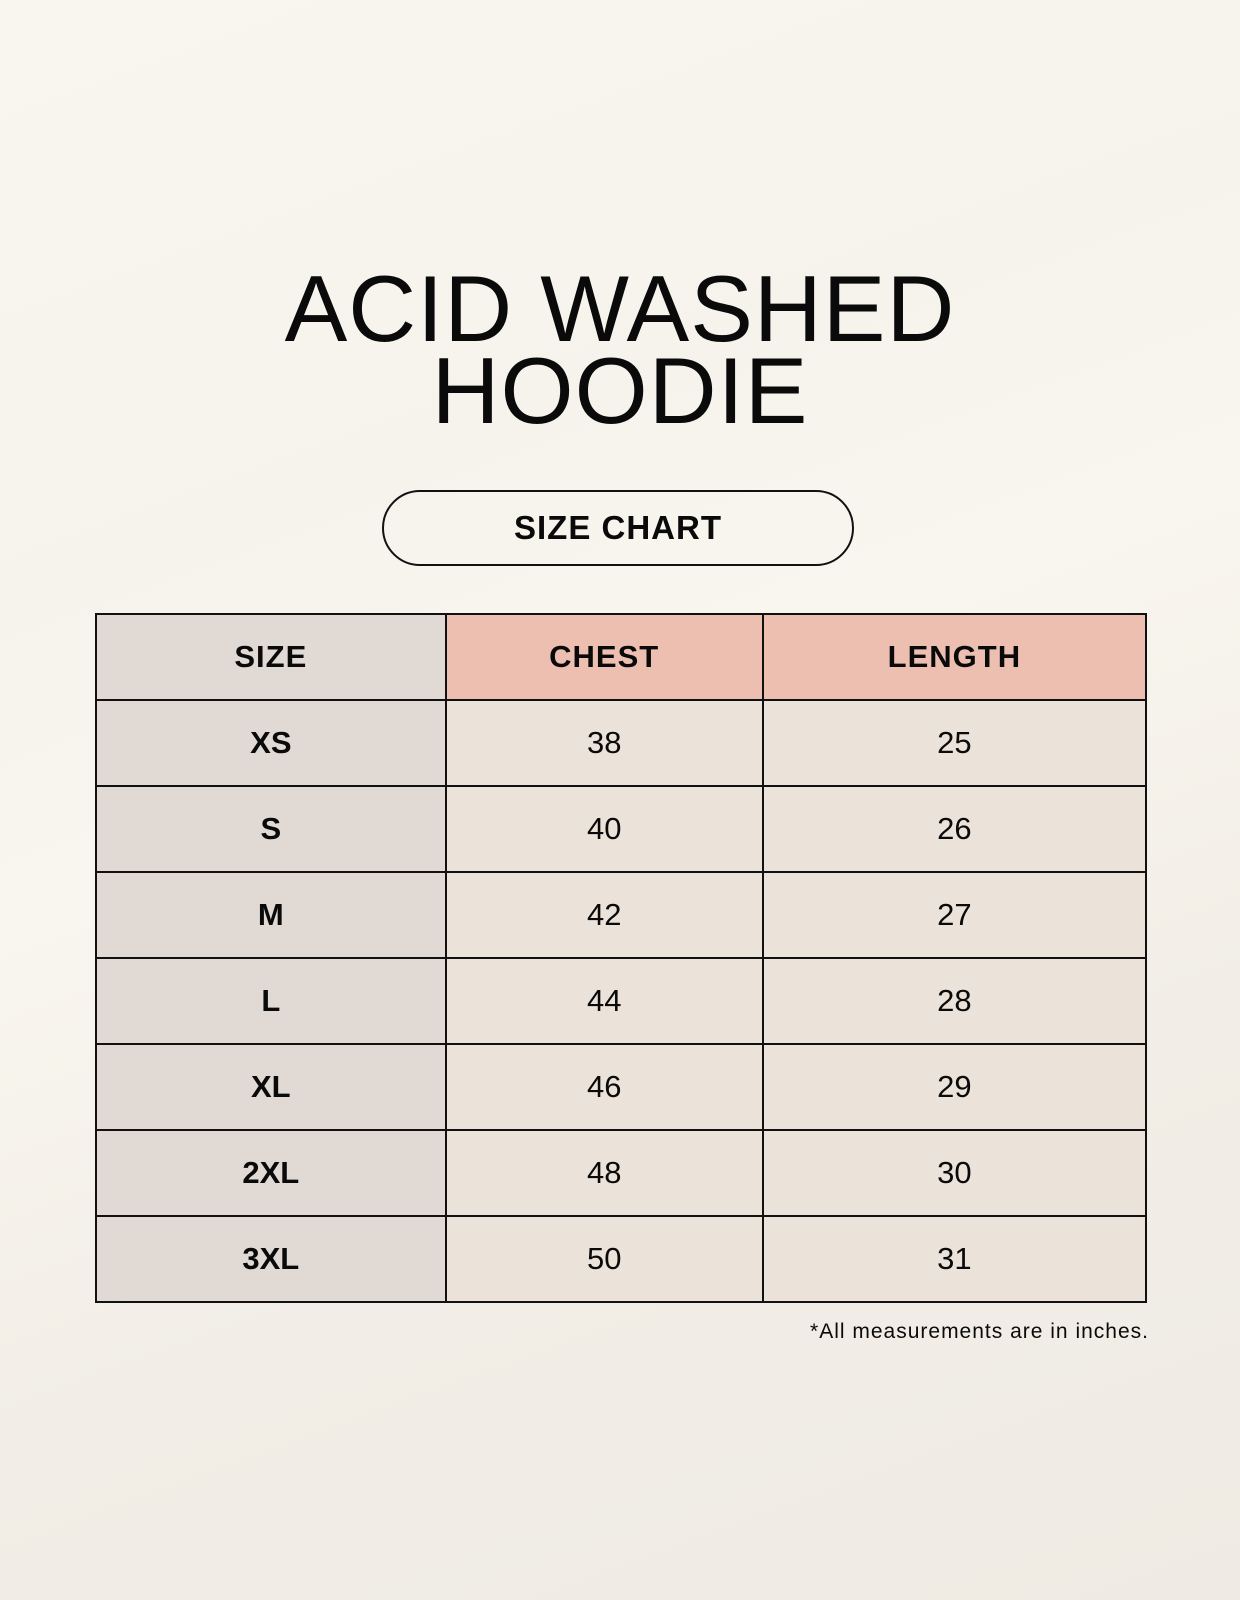 Image resolution: width=1240 pixels, height=1600 pixels. Describe the element at coordinates (604, 1259) in the screenshot. I see `cell-chest: 50` at that location.